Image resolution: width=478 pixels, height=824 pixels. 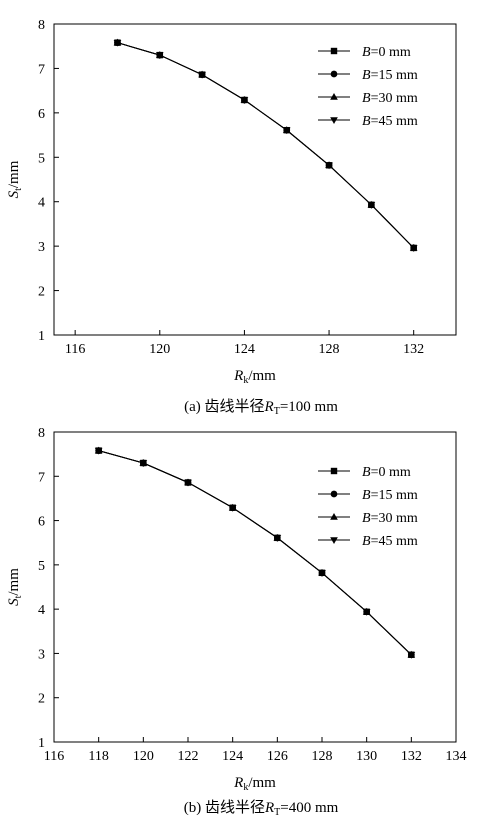 What do you see at coordinates (41, 336) in the screenshot?
I see `y-tick-label-a-0: 1` at bounding box center [41, 336].